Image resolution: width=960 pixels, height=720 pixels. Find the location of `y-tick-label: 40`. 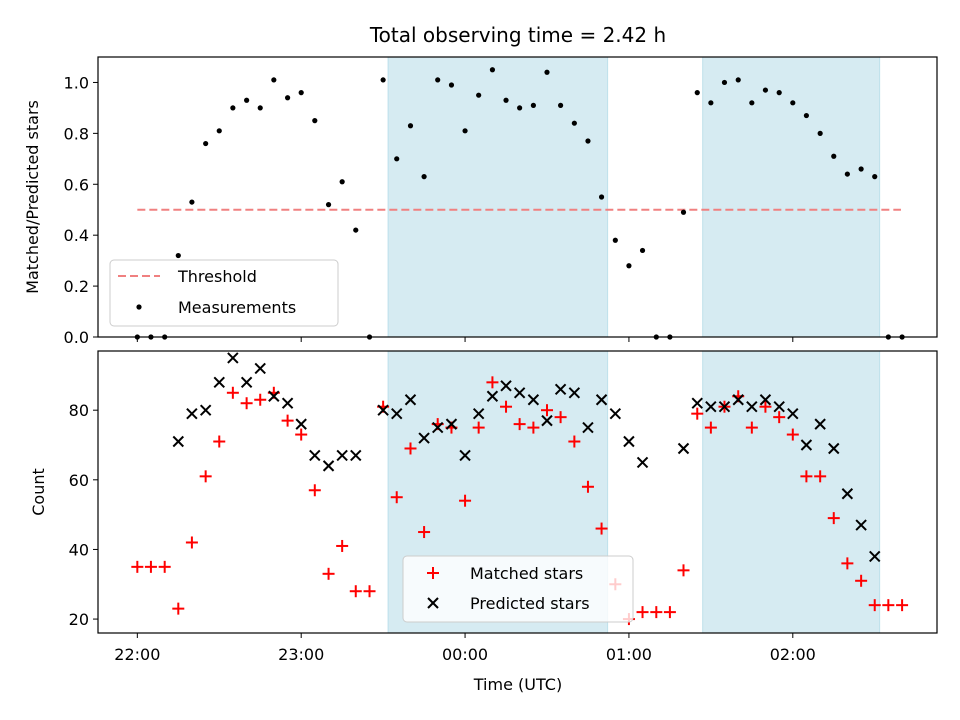

y-tick-label: 40 is located at coordinates (79, 549).